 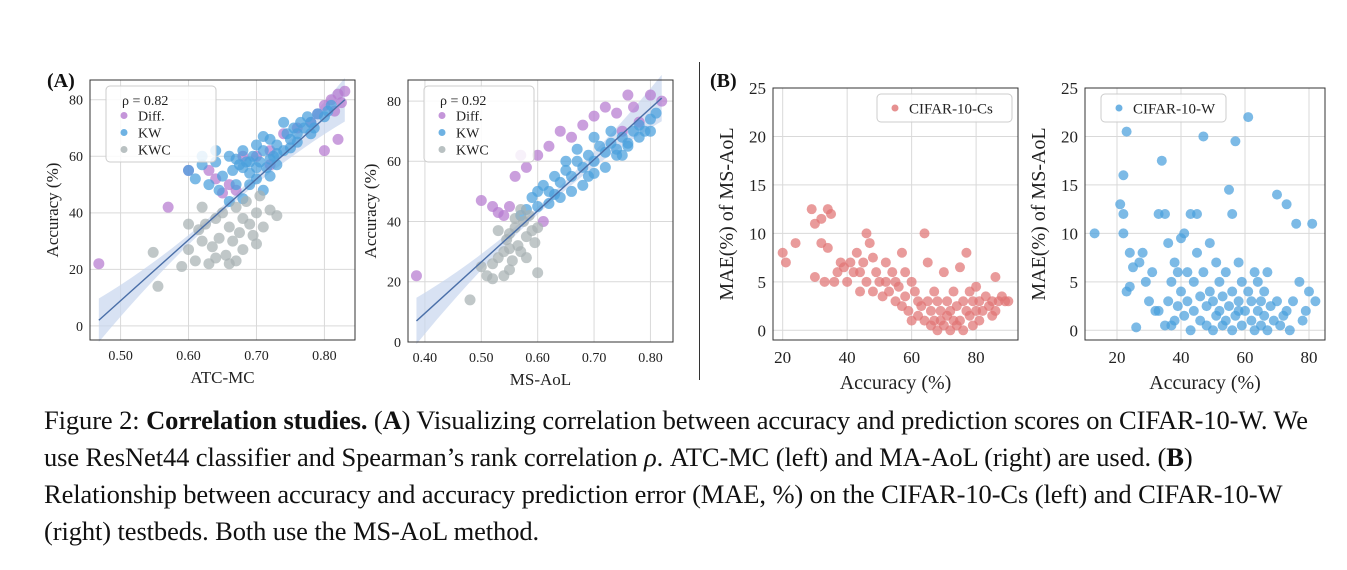 What do you see at coordinates (1069, 185) in the screenshot?
I see `y-tick-label: 15` at bounding box center [1069, 185].